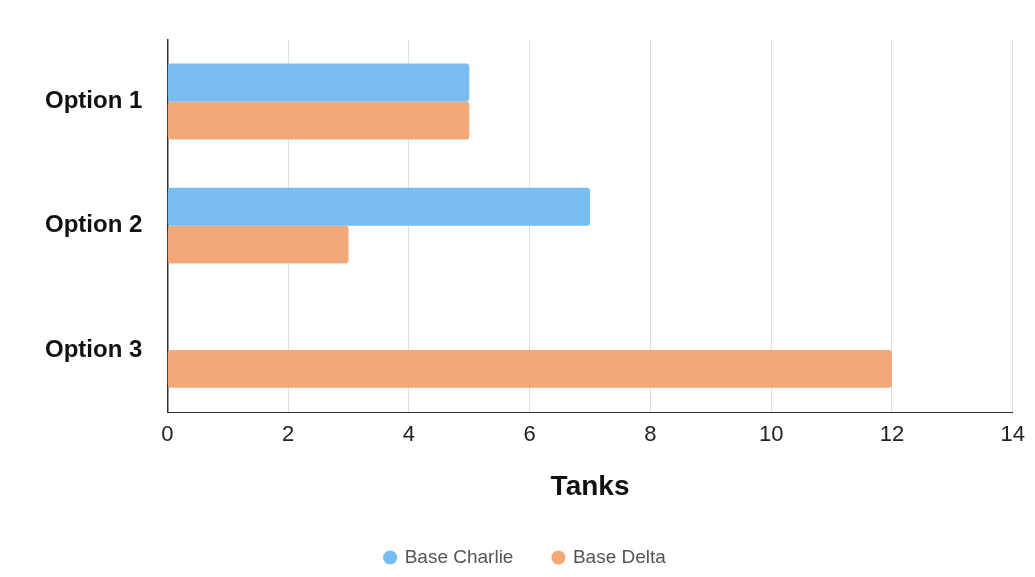  I want to click on x-tick-label: 0, so click(167, 434).